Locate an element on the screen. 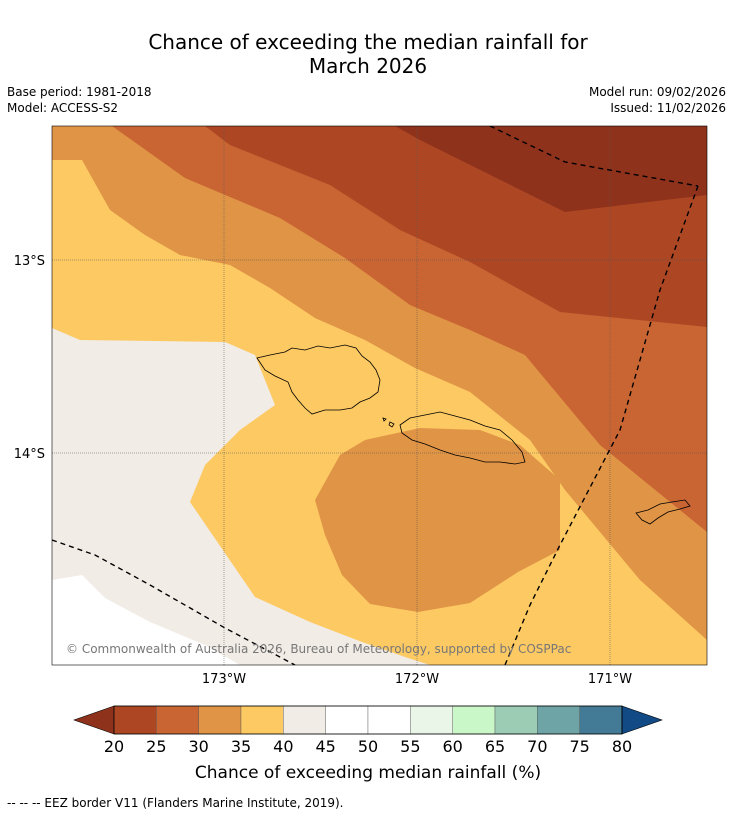  lon-label-171w: 171°W is located at coordinates (610, 679).